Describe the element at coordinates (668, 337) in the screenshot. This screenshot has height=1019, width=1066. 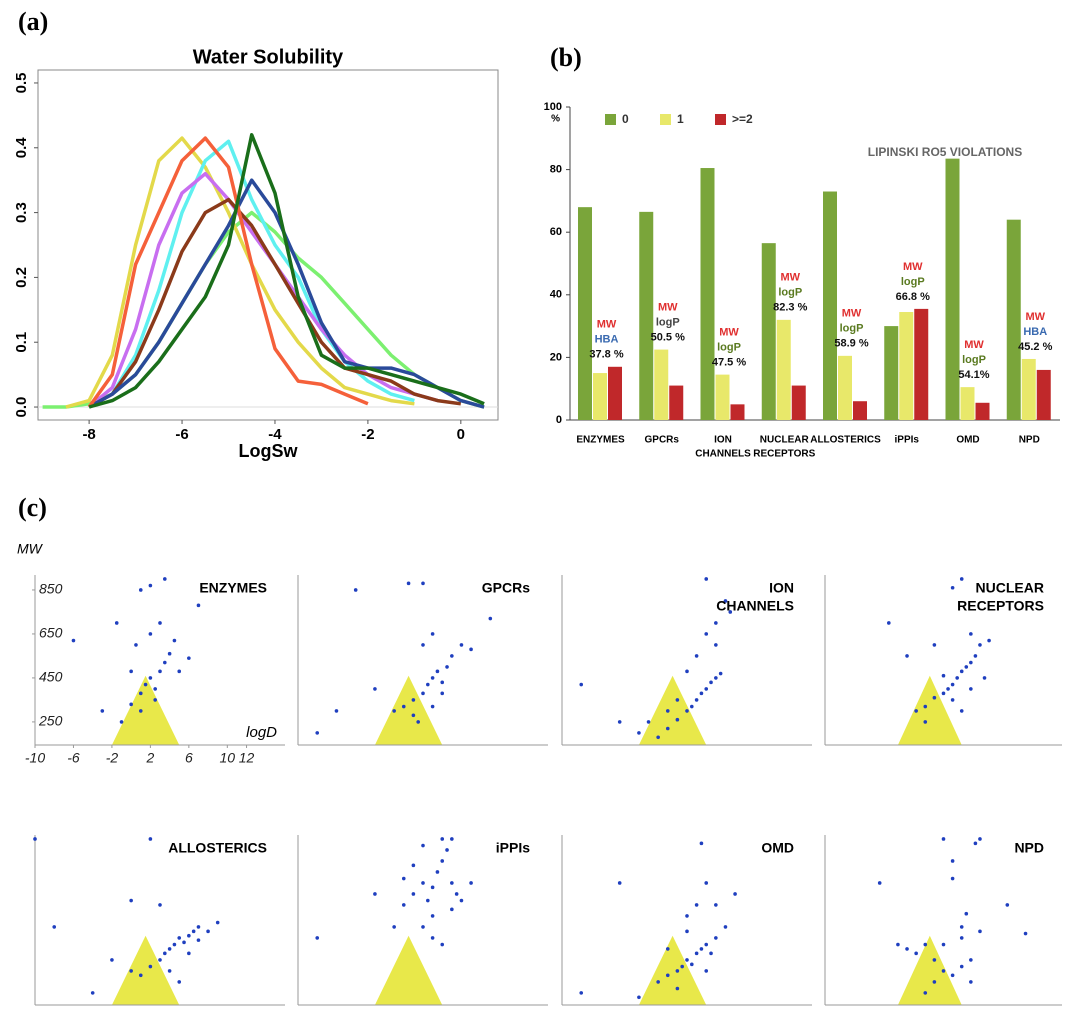
I see `annotation: 50.5 %` at that location.